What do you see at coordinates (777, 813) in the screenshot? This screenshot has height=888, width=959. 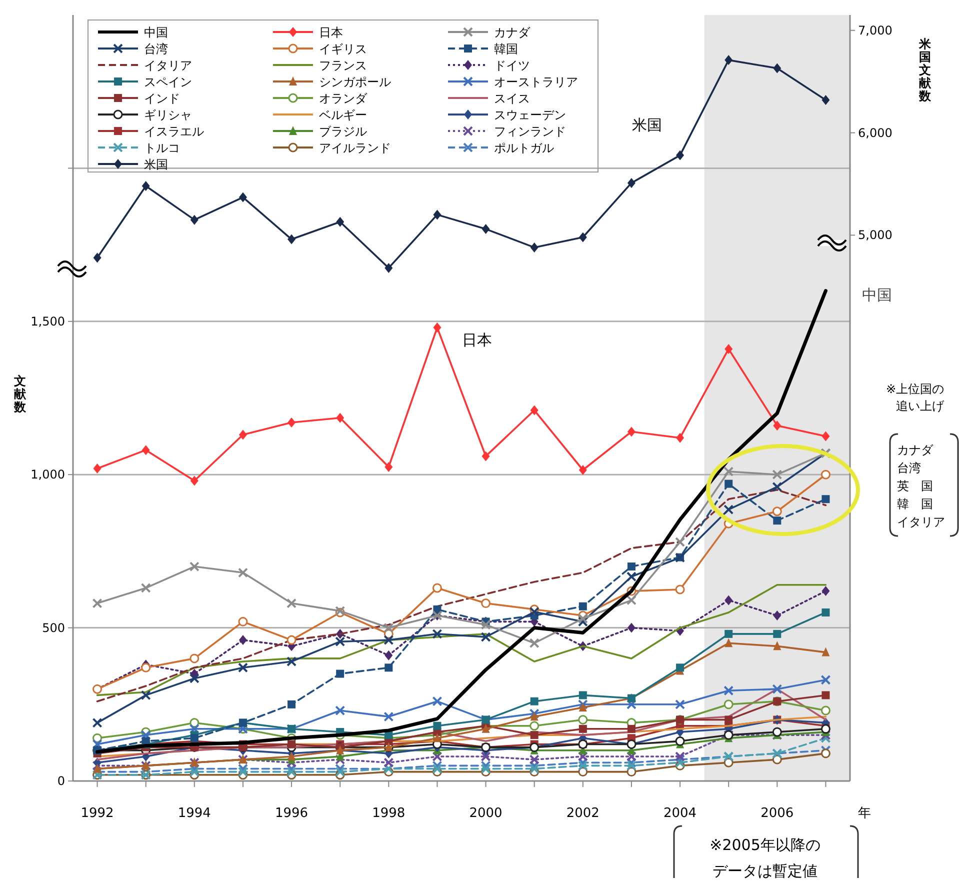 I see `x-tick-label: 2006` at bounding box center [777, 813].